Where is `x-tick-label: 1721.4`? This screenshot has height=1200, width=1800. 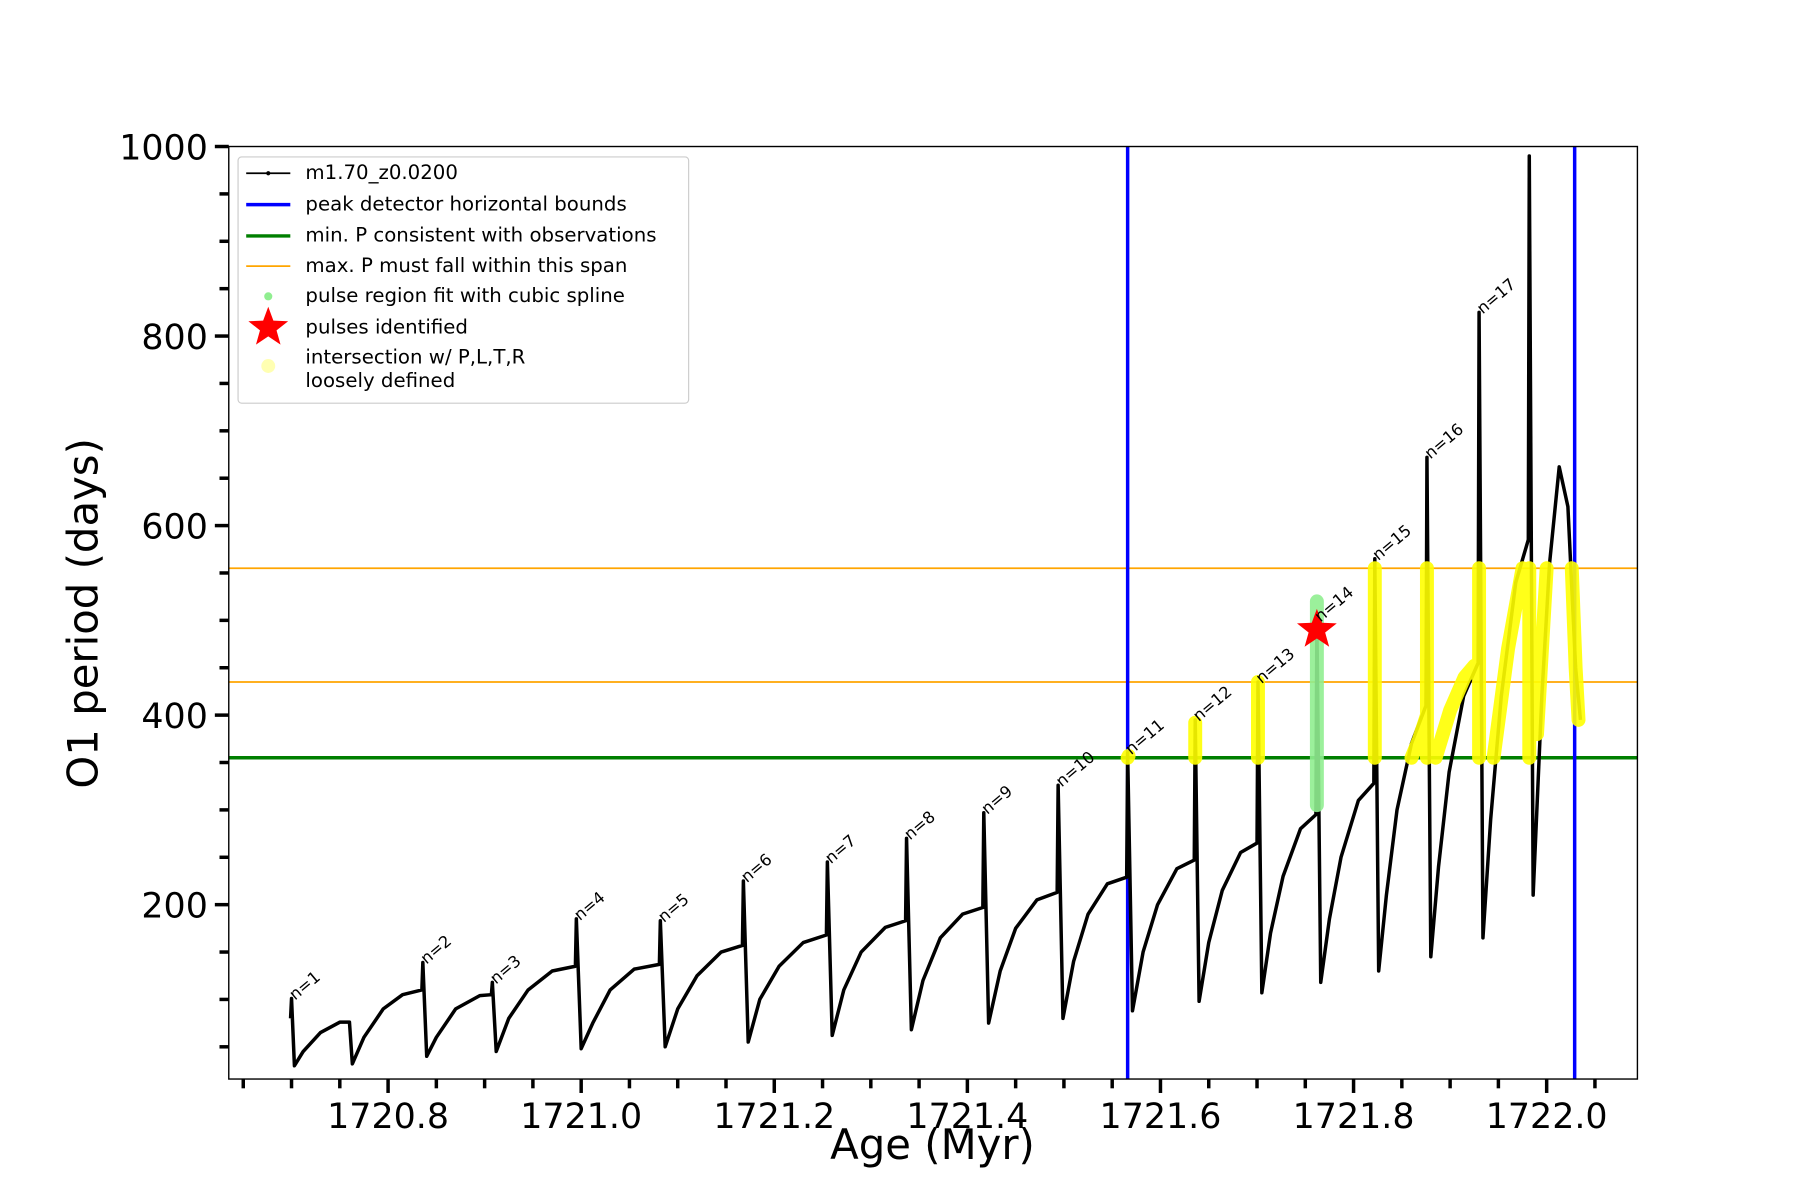 x-tick-label: 1721.4 is located at coordinates (967, 1117).